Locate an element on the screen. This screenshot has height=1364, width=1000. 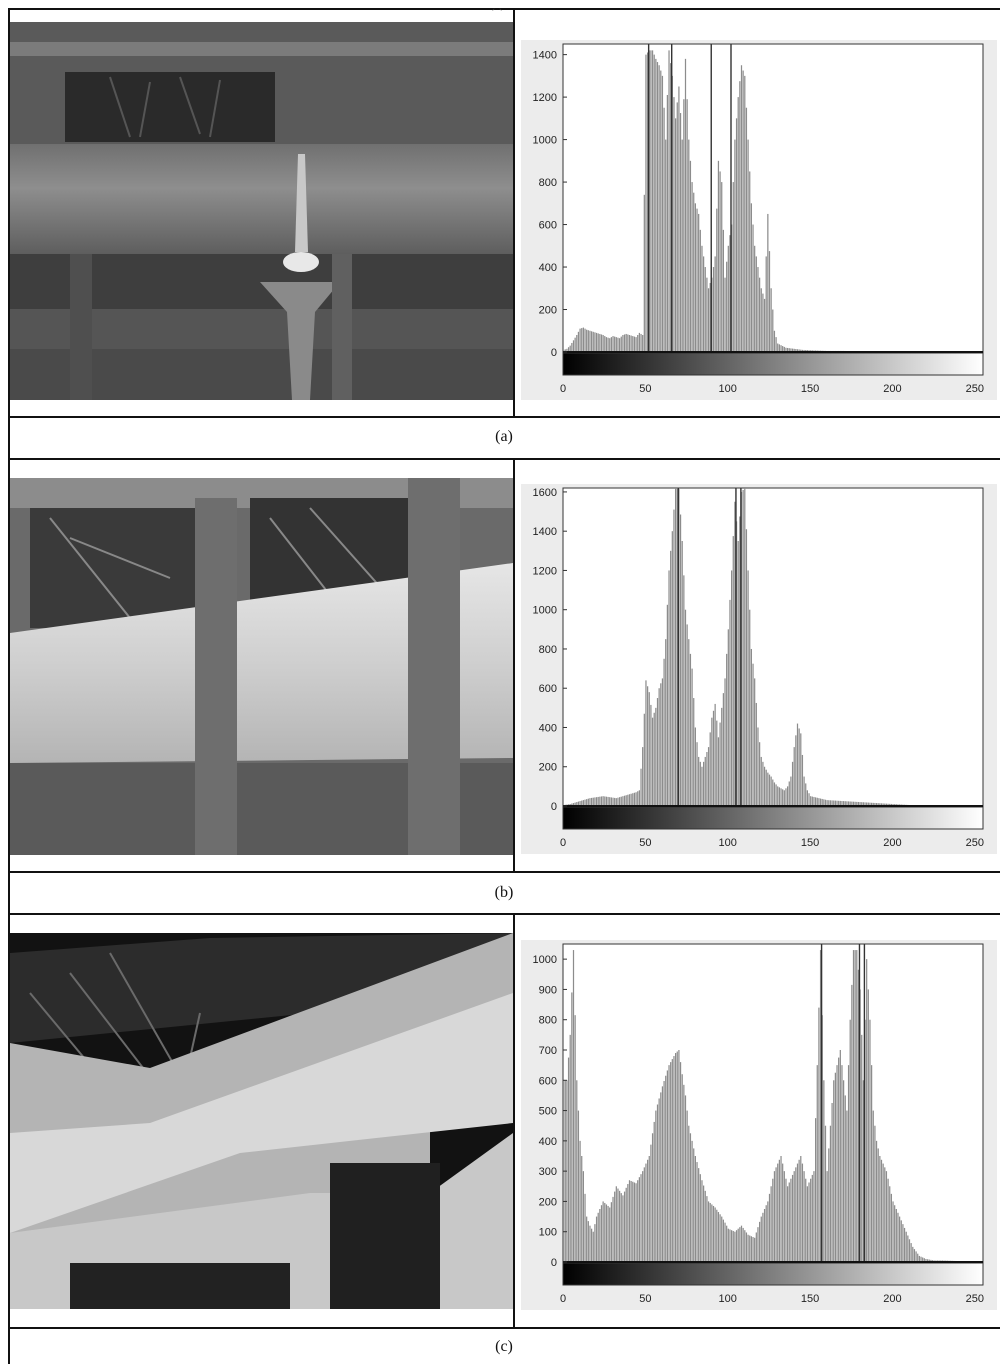
y-tick-label: 200 is located at coordinates (548, 311).